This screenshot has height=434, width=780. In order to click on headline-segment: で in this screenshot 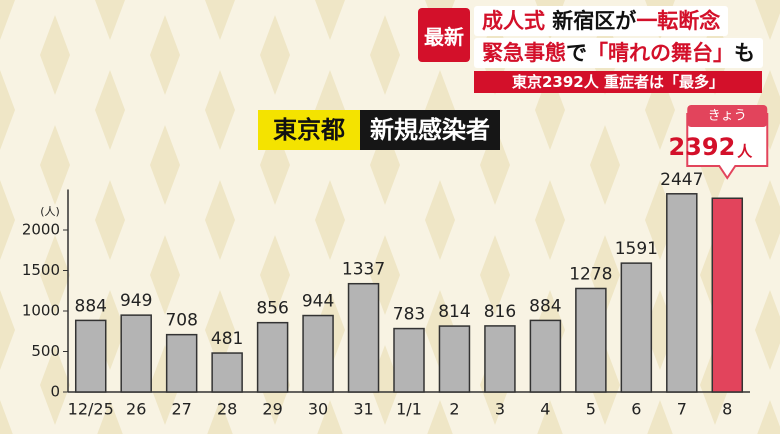, I will do `click(576, 53)`.